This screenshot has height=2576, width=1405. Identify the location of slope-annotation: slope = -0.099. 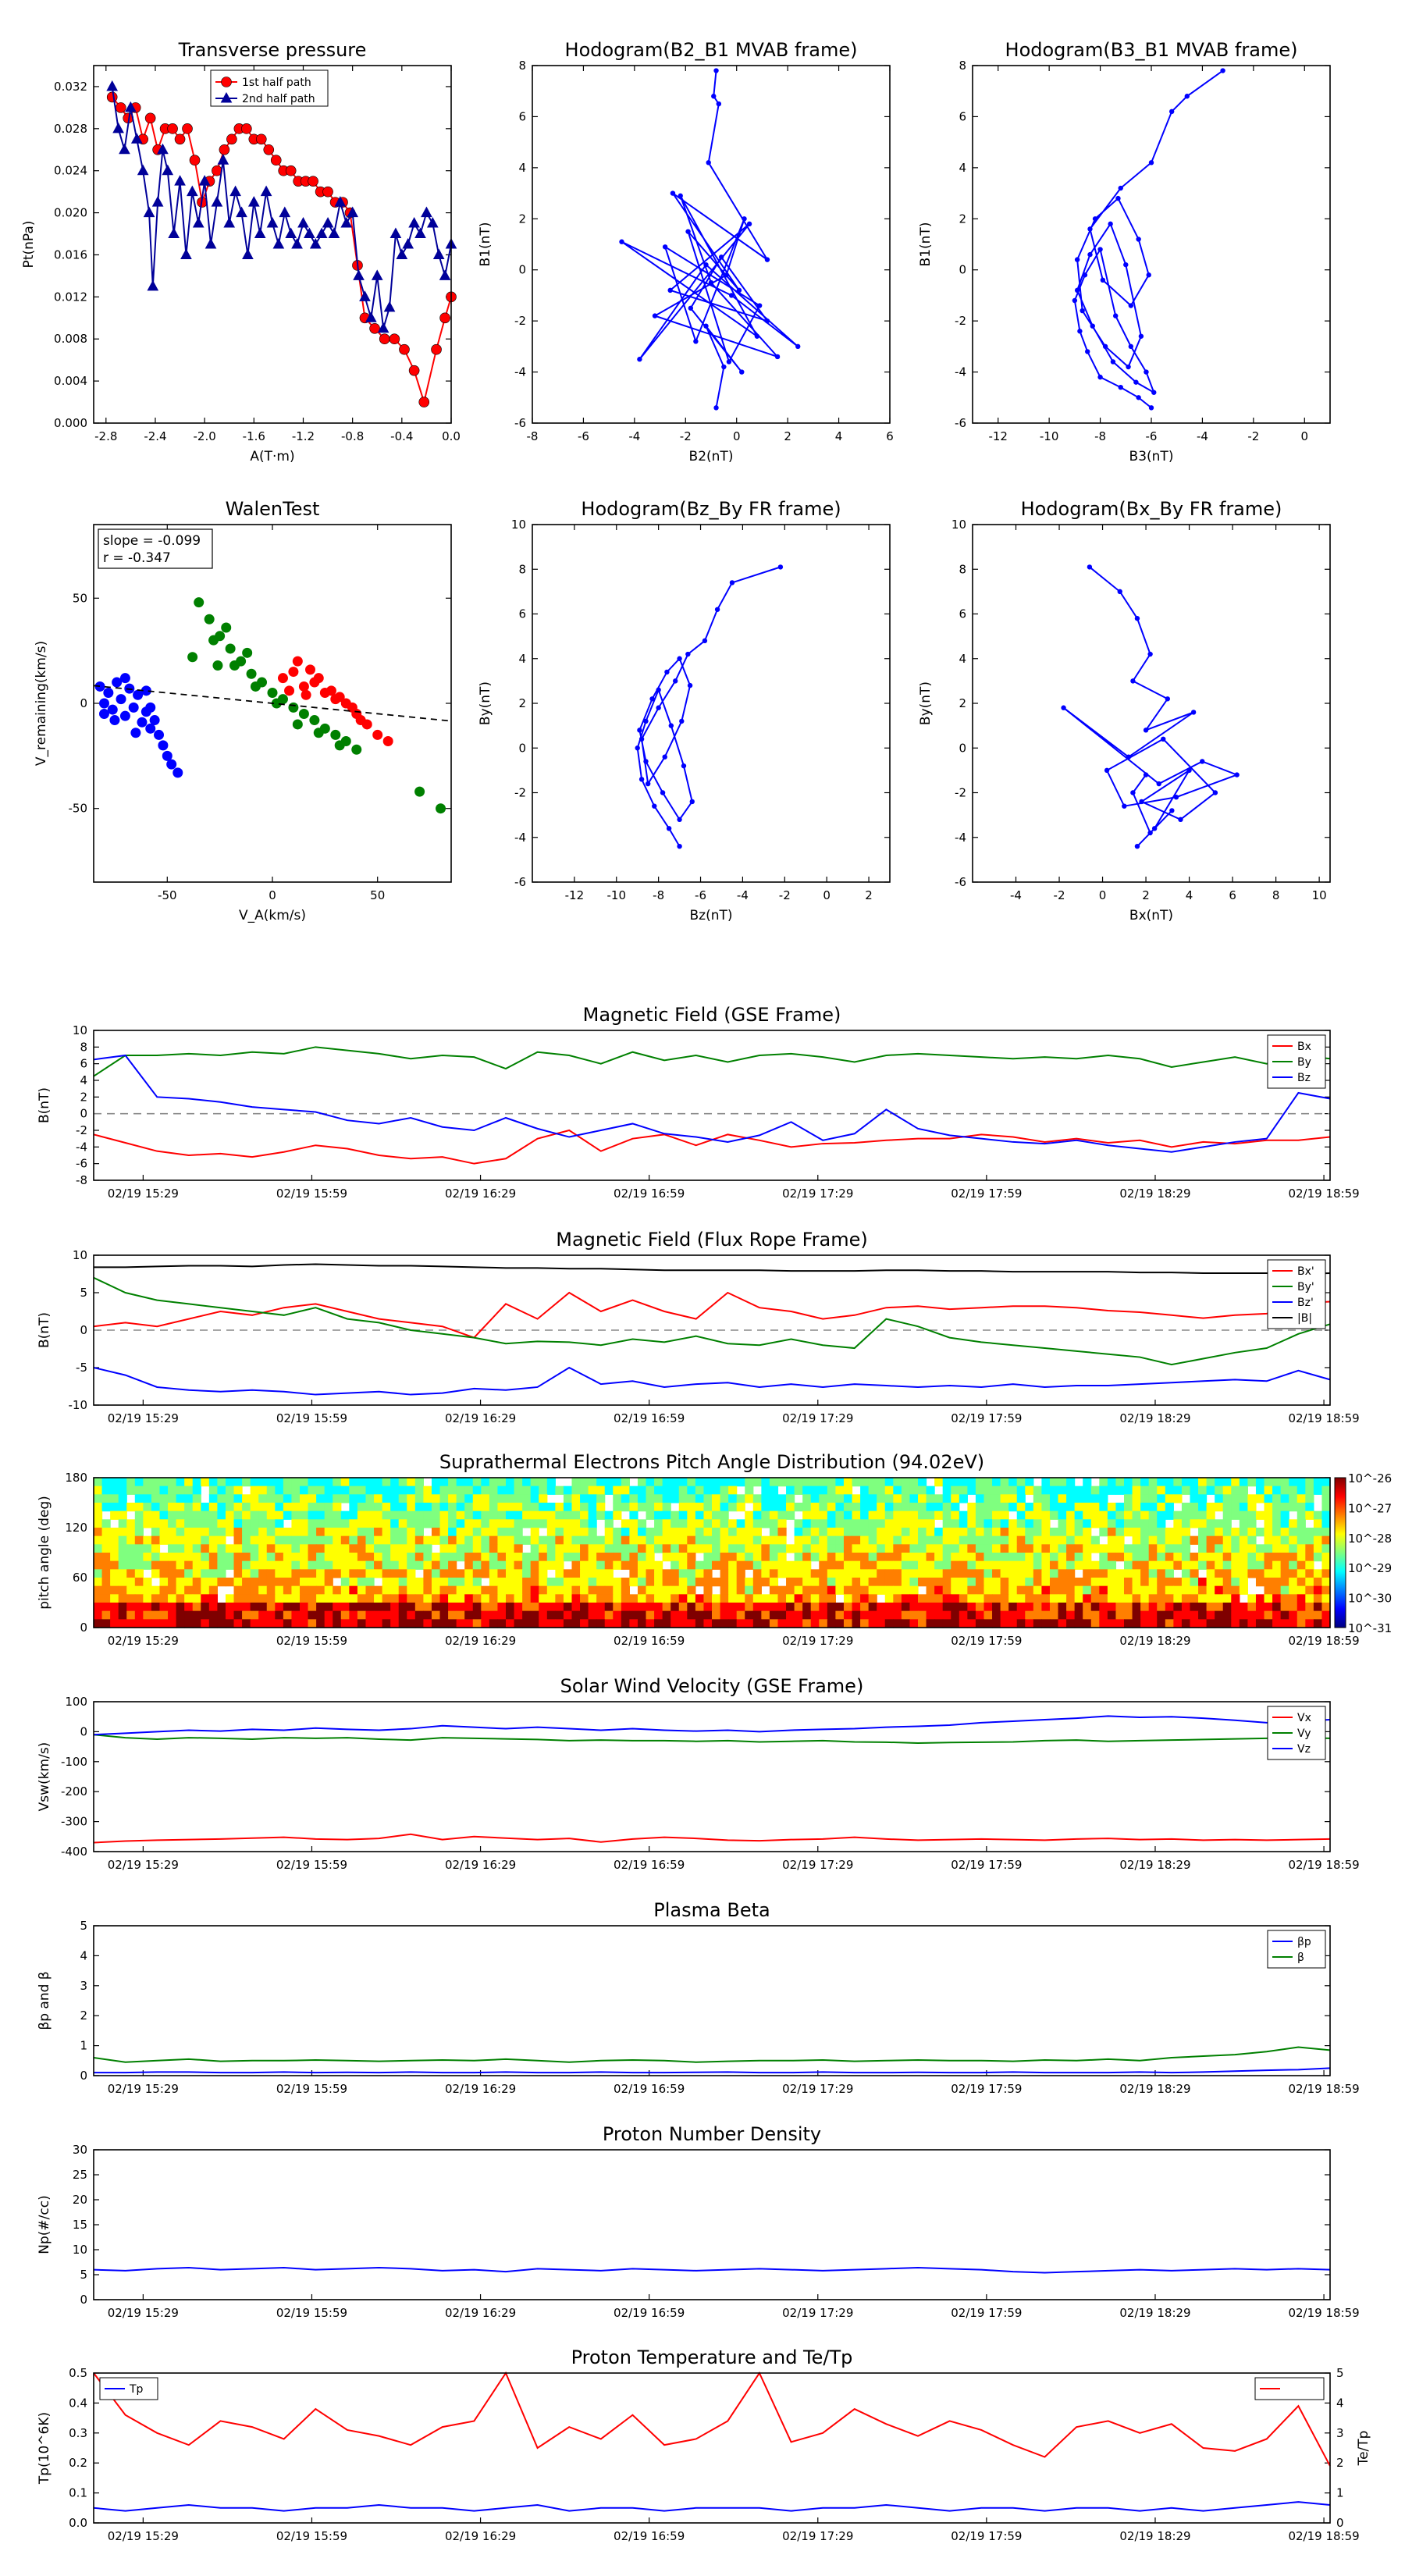
(152, 541).